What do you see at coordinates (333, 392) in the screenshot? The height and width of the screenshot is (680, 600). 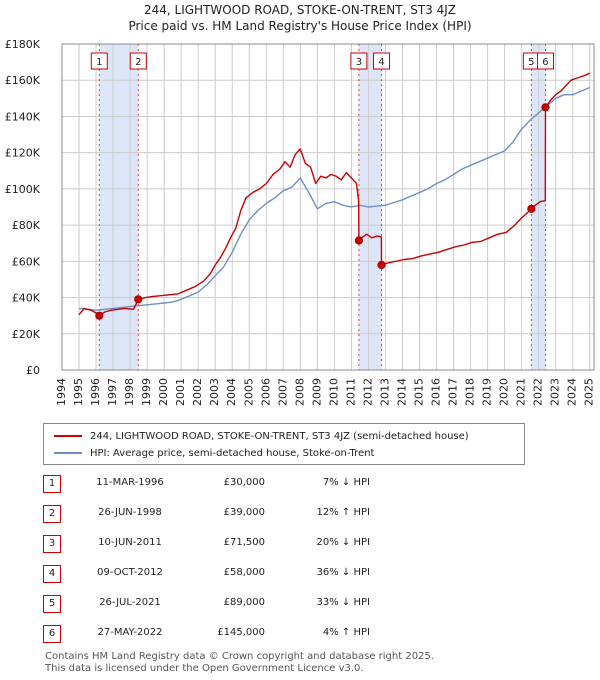 I see `x-tick-label: 2010` at bounding box center [333, 392].